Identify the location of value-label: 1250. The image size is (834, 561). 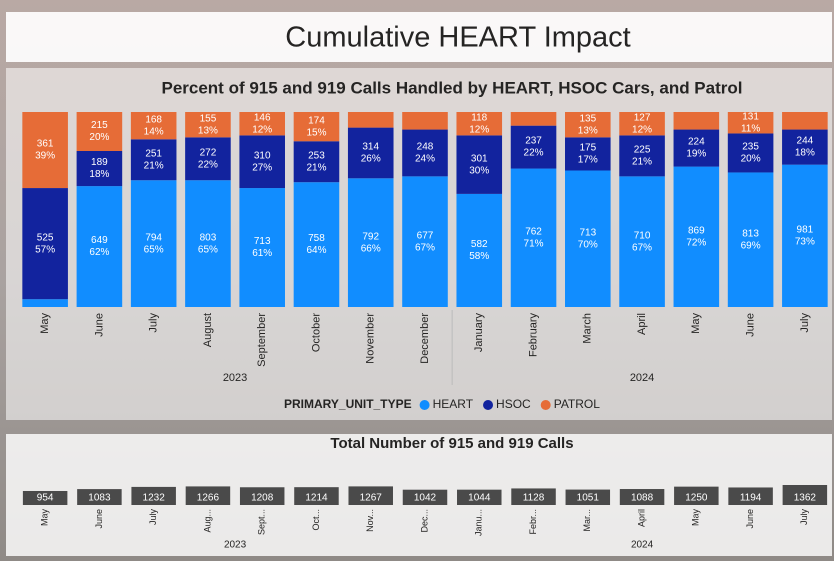
(696, 498).